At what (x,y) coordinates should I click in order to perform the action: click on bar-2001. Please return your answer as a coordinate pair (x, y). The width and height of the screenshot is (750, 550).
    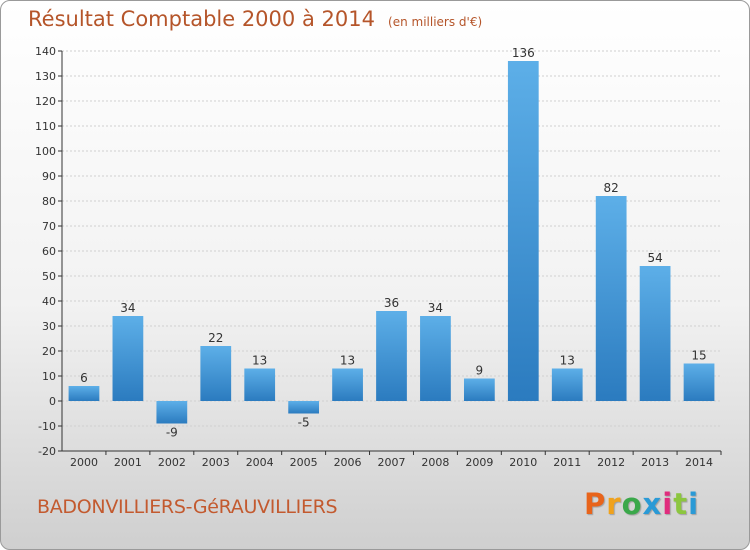
    Looking at the image, I should click on (128, 358).